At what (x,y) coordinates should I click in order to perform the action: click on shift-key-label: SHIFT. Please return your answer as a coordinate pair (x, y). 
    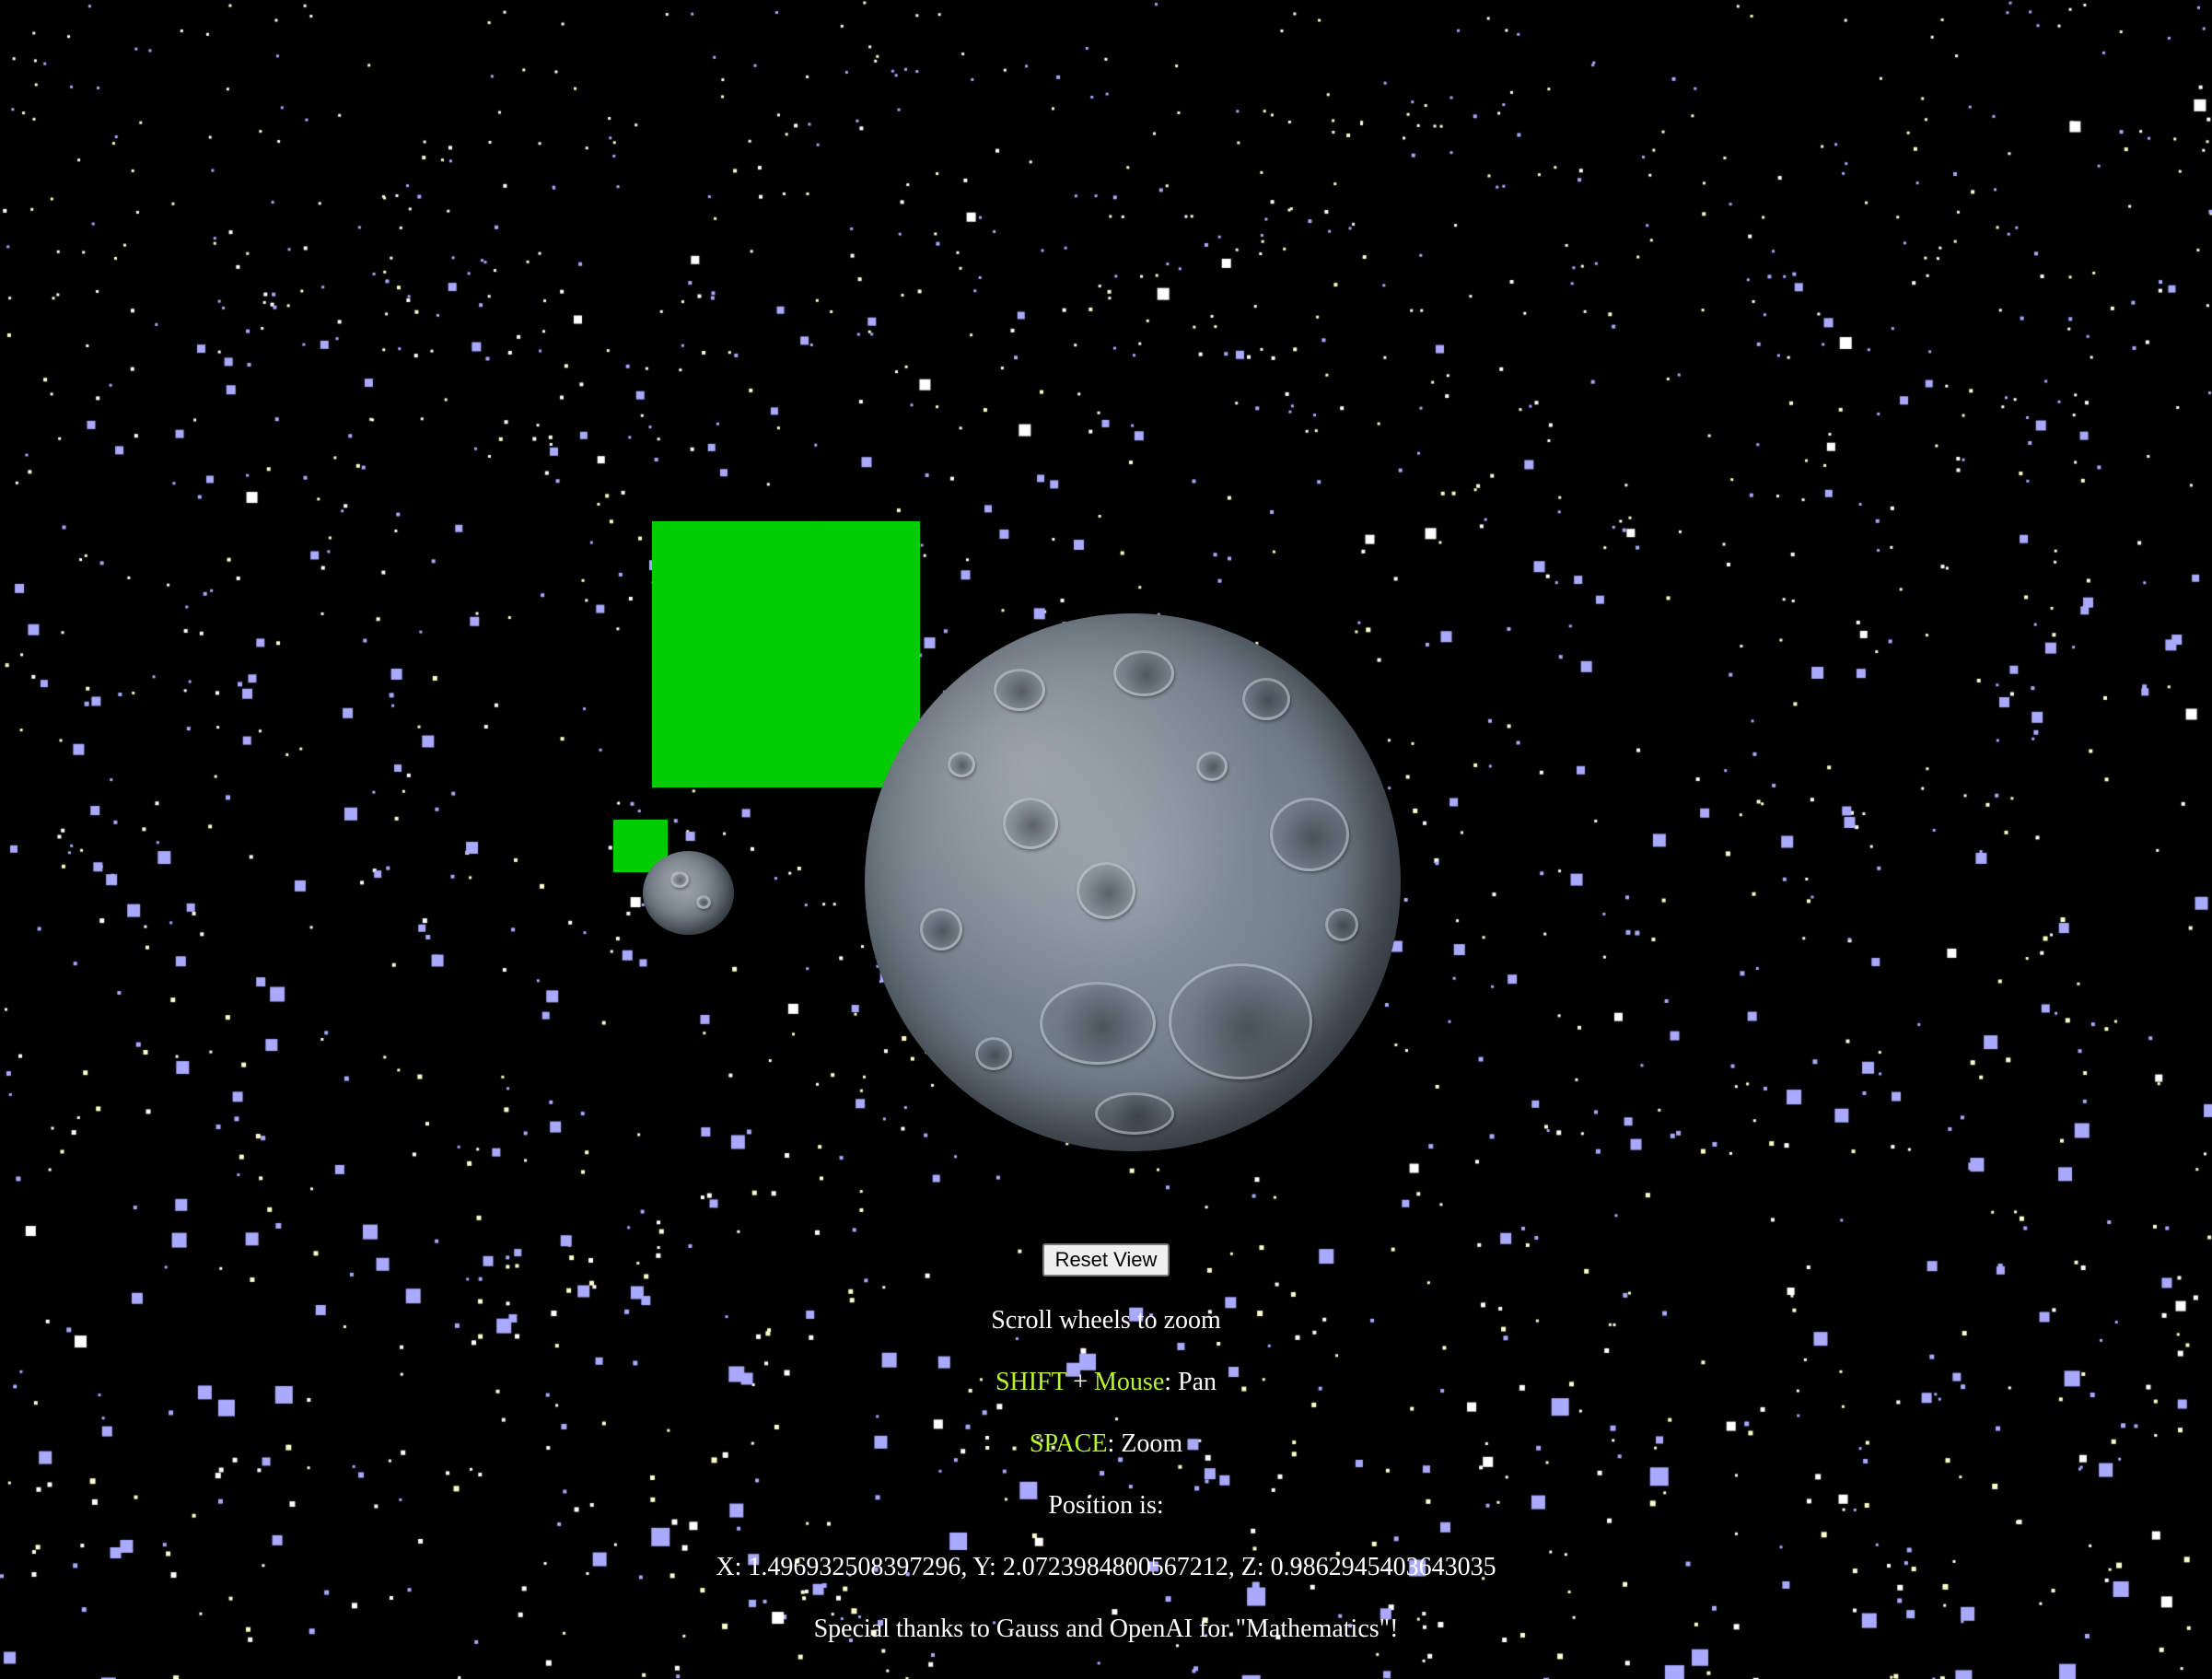
    Looking at the image, I should click on (1031, 1382).